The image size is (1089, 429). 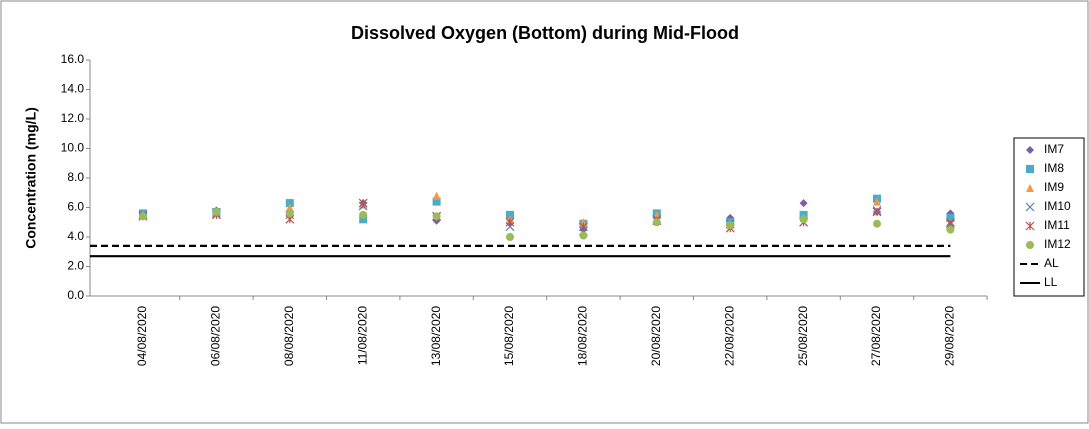 I want to click on x-tick-label: 06/08/2020, so click(x=216, y=336).